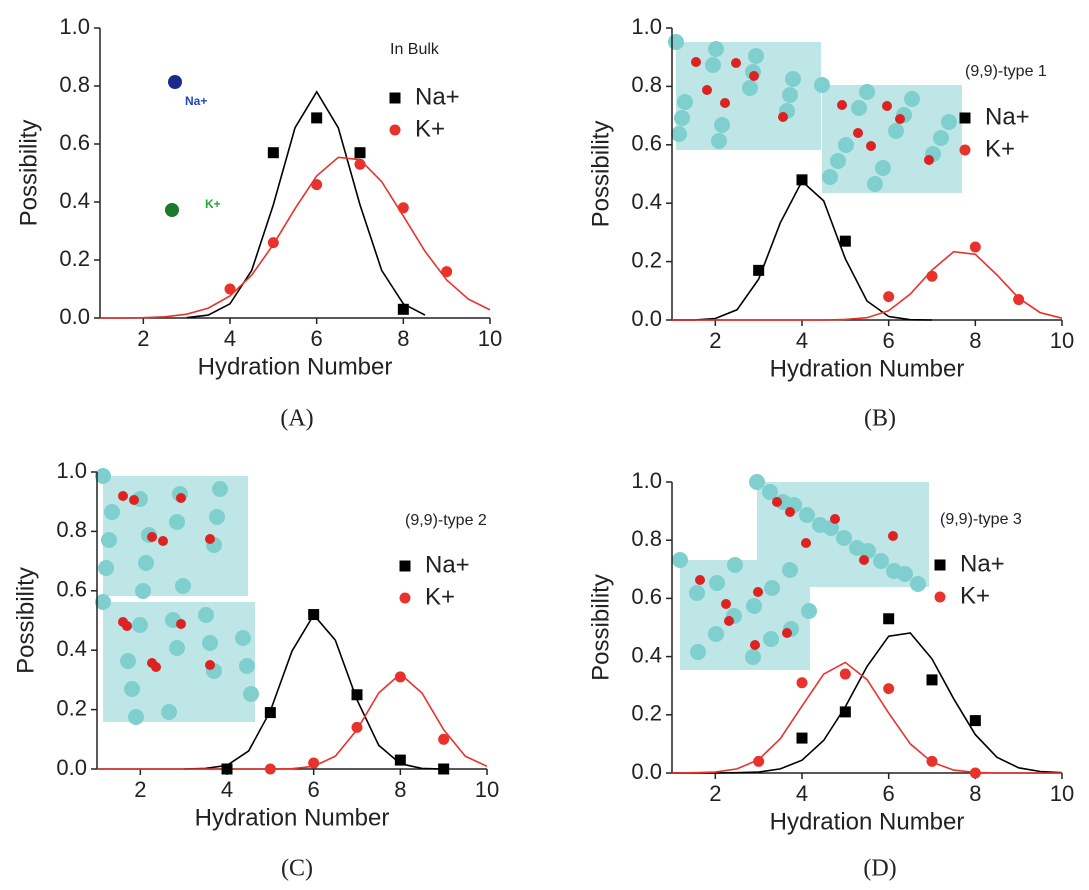 This screenshot has width=1089, height=890. Describe the element at coordinates (71, 529) in the screenshot. I see `y-tick-label: 0.8` at that location.